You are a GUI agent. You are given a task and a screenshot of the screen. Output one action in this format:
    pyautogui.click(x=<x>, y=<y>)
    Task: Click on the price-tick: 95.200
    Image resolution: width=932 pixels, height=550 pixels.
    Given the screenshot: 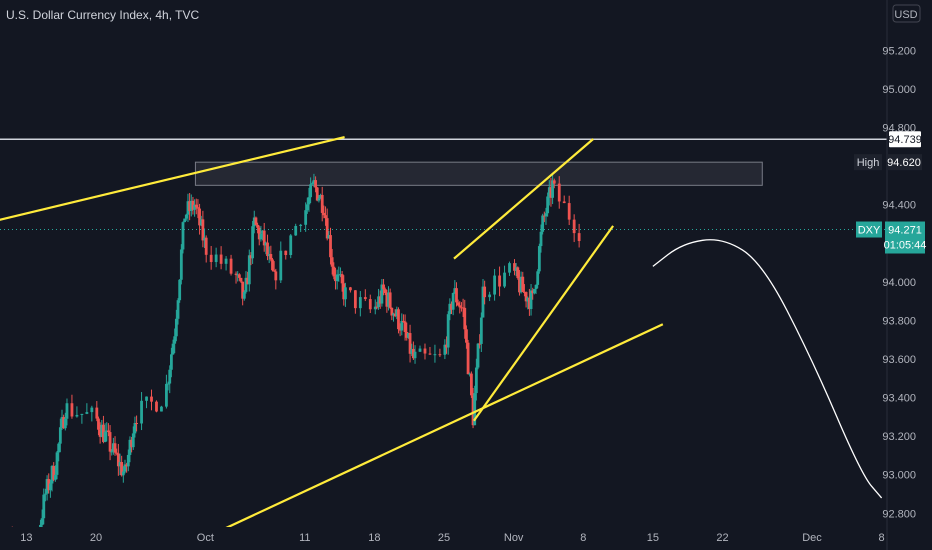 What is the action you would take?
    pyautogui.click(x=899, y=51)
    